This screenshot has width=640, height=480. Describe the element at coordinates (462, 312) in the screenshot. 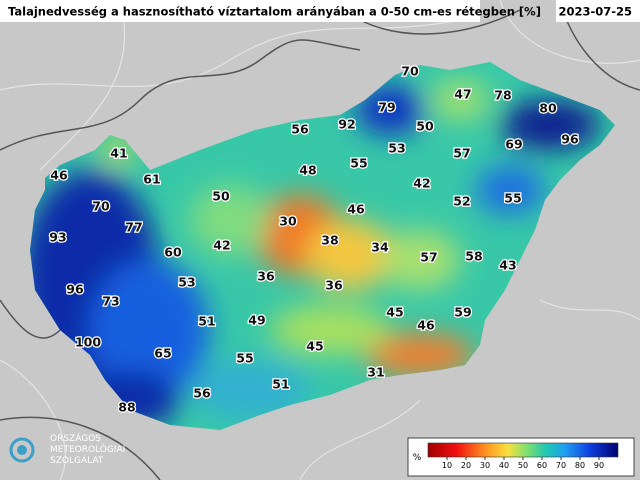

I see `value-label: 59` at that location.